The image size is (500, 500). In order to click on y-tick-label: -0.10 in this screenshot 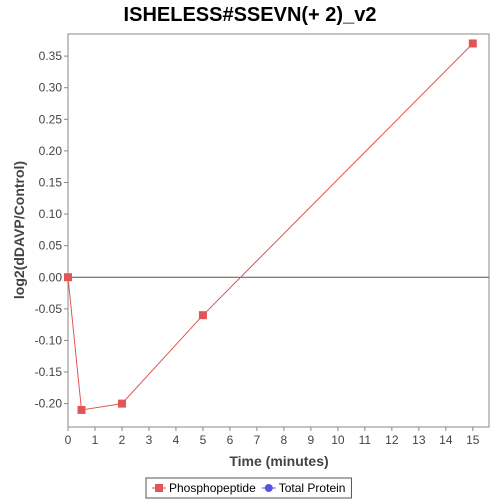, I will do `click(49, 340)`.